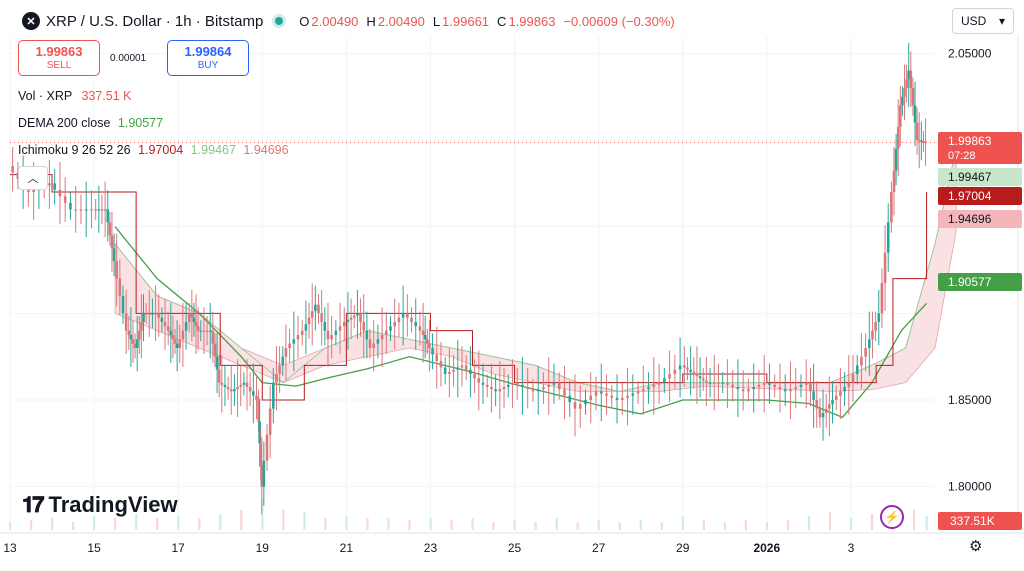  I want to click on ichimoku-legend-name: Ichimoku 9 26 52 26, so click(74, 150).